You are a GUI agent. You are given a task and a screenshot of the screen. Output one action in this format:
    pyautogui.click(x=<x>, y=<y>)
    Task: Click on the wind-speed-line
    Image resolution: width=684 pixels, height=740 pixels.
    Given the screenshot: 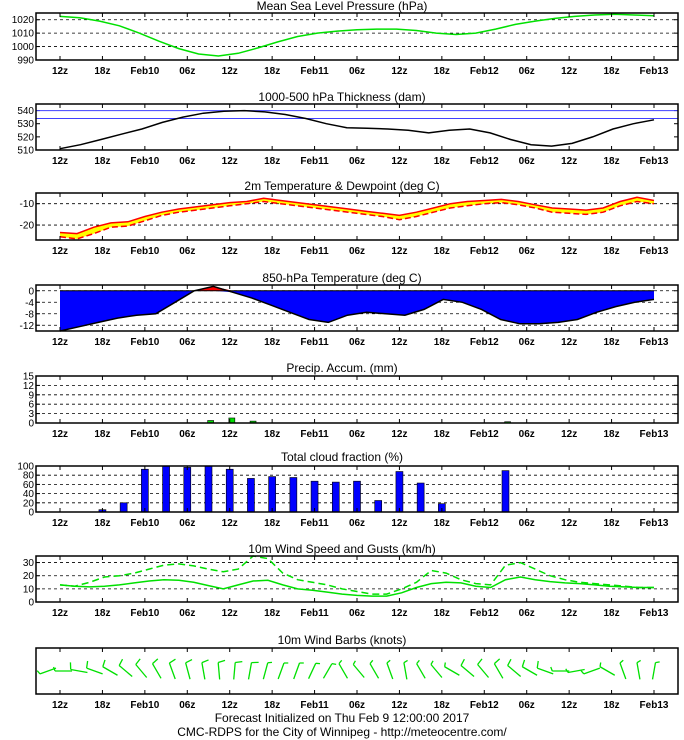 What is the action you would take?
    pyautogui.click(x=356, y=586)
    